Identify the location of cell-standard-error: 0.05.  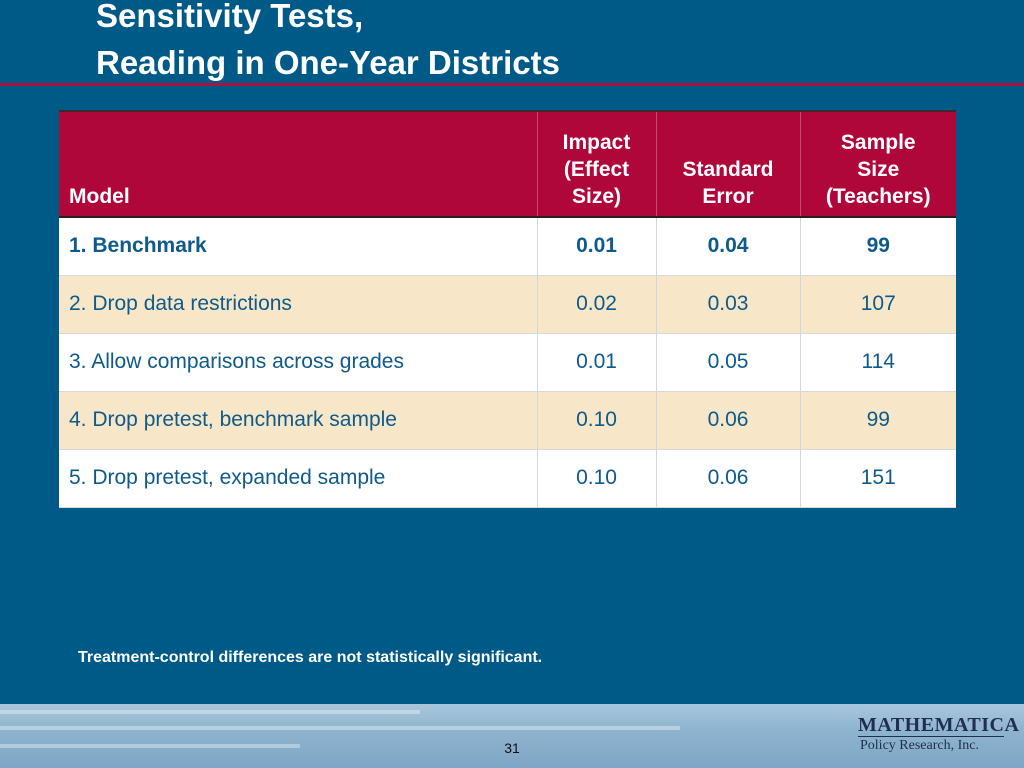
(727, 362).